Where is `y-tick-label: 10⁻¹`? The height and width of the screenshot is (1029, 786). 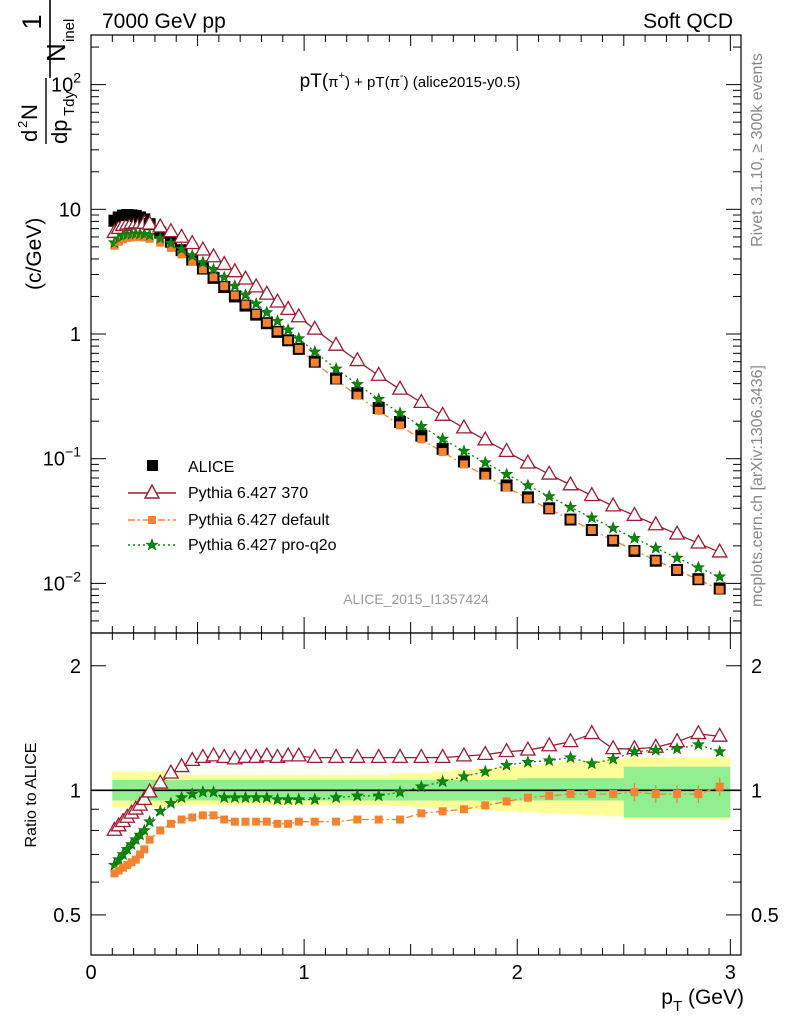 y-tick-label: 10⁻¹ is located at coordinates (62, 457).